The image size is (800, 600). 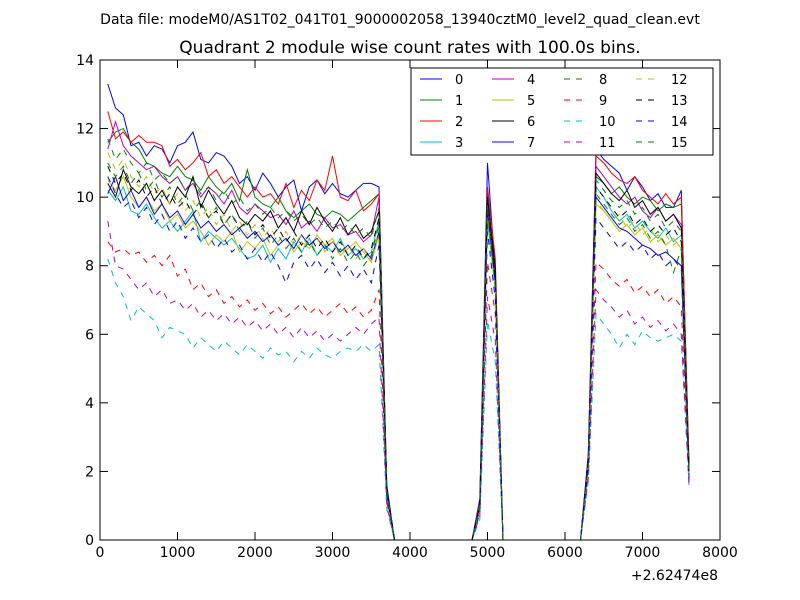 What do you see at coordinates (85, 61) in the screenshot?
I see `y-tick-label: 14` at bounding box center [85, 61].